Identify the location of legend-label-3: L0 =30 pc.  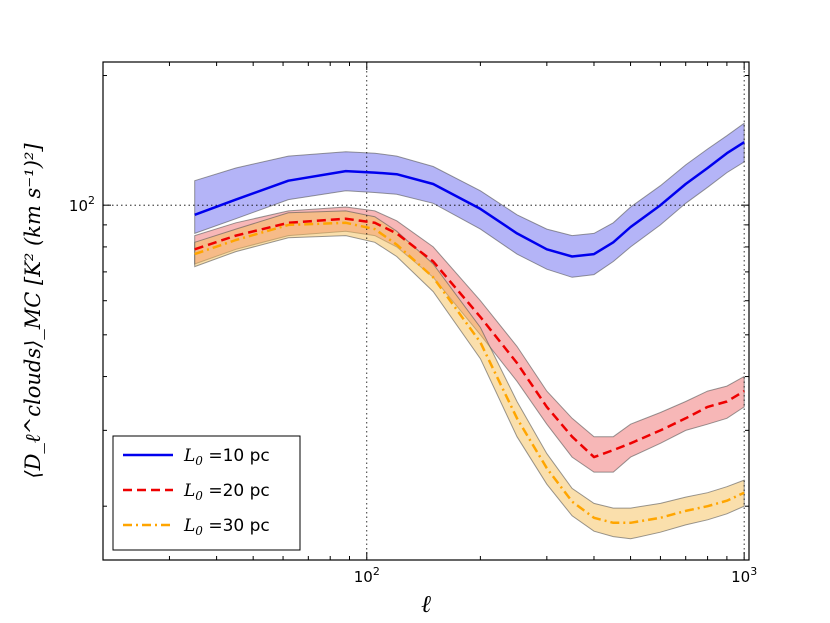
(226, 527).